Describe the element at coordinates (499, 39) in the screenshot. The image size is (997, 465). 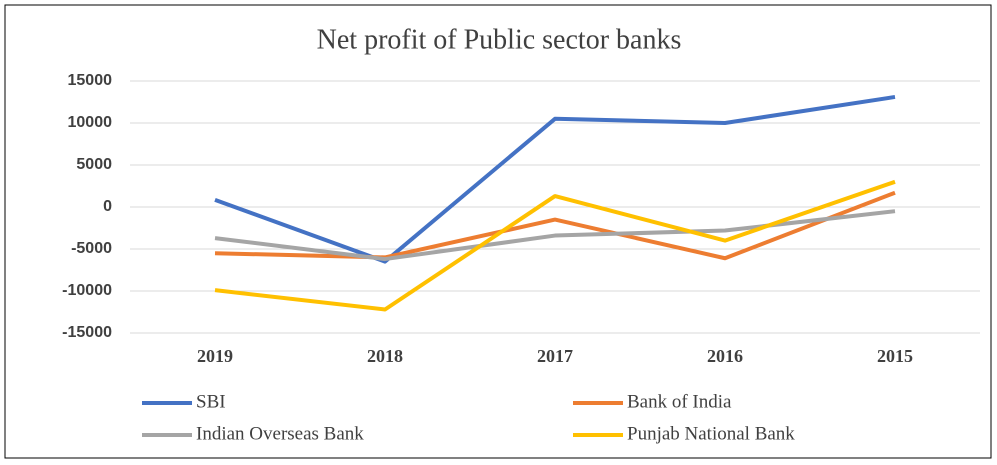
I see `chart-title: Net profit of Public sector banks` at that location.